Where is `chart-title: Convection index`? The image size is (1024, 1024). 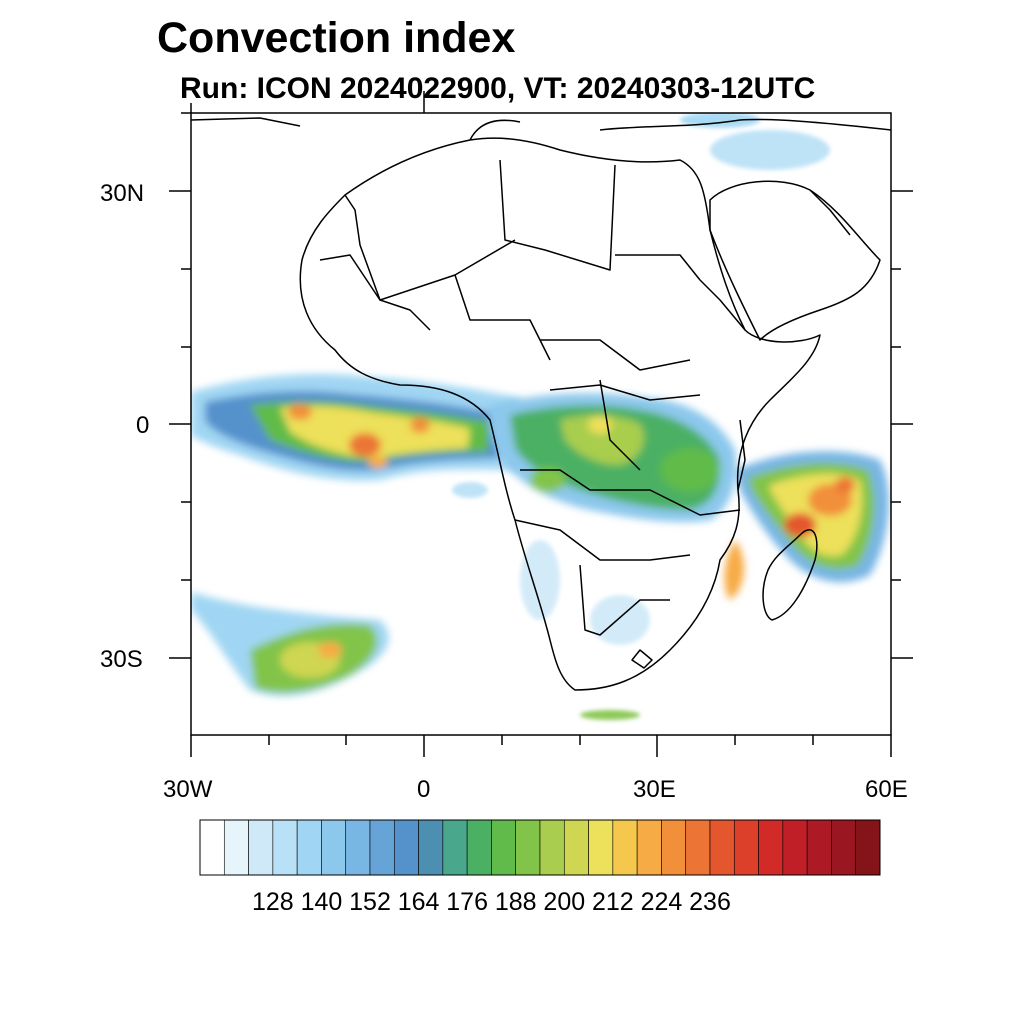 chart-title: Convection index is located at coordinates (336, 38).